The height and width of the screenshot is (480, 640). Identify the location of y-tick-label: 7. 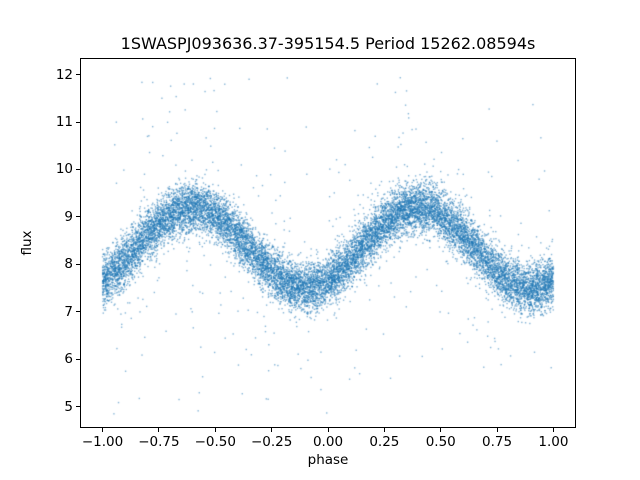
(68, 311).